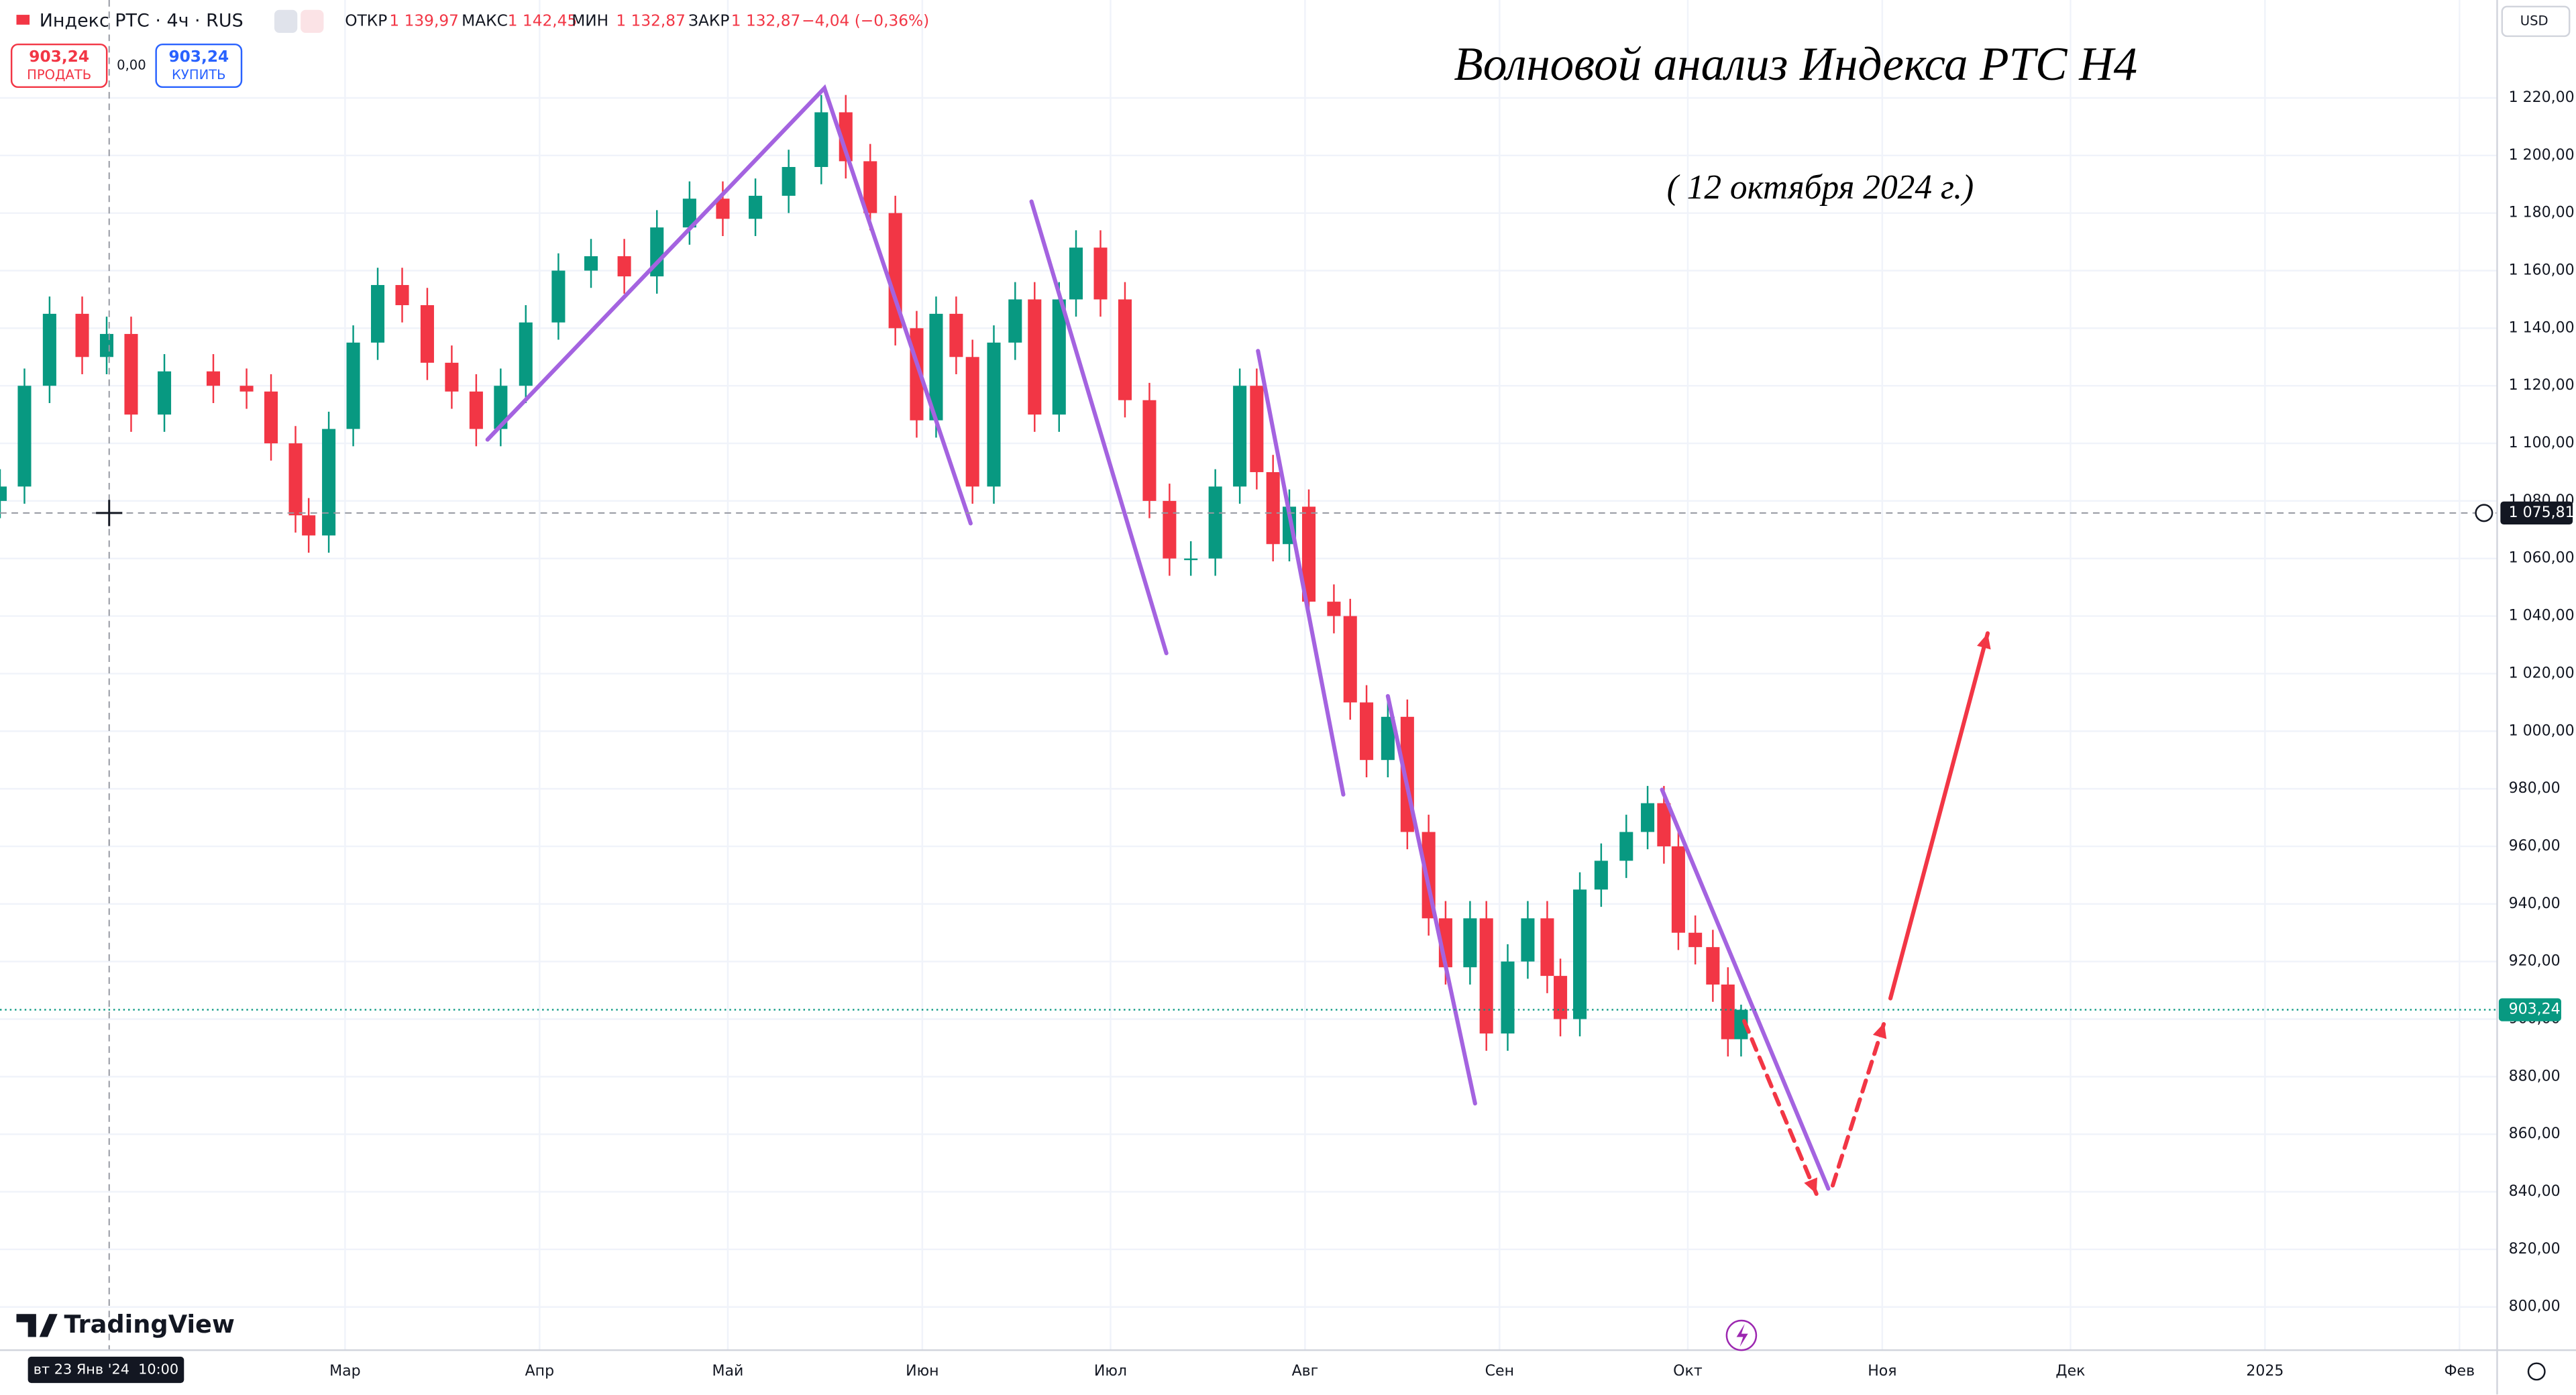  What do you see at coordinates (1688, 1371) in the screenshot?
I see `x-tick-label: Окт` at bounding box center [1688, 1371].